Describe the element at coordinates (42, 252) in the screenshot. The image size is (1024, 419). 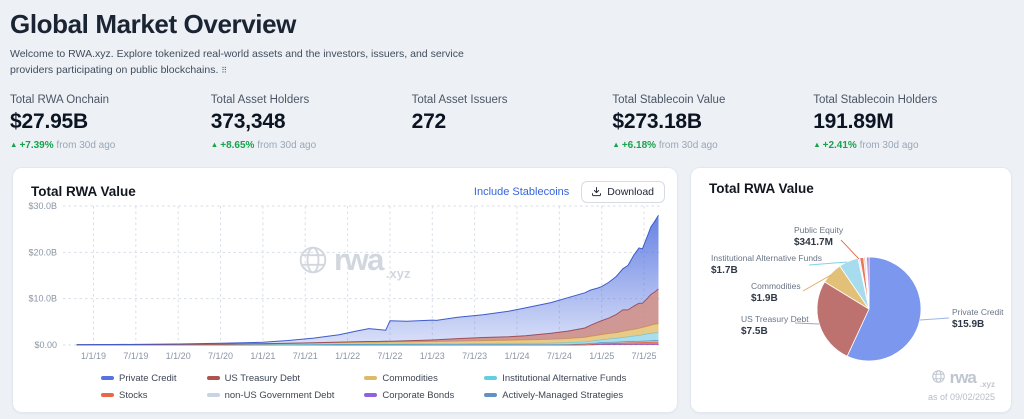
I see `y-axis-label: $20.0B` at that location.